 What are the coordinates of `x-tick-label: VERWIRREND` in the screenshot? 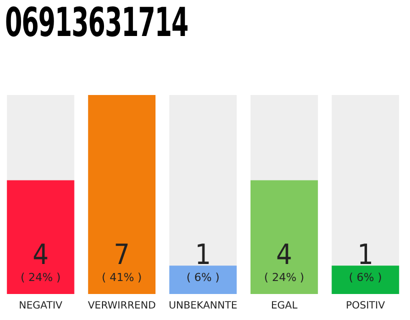 It's located at (122, 306).